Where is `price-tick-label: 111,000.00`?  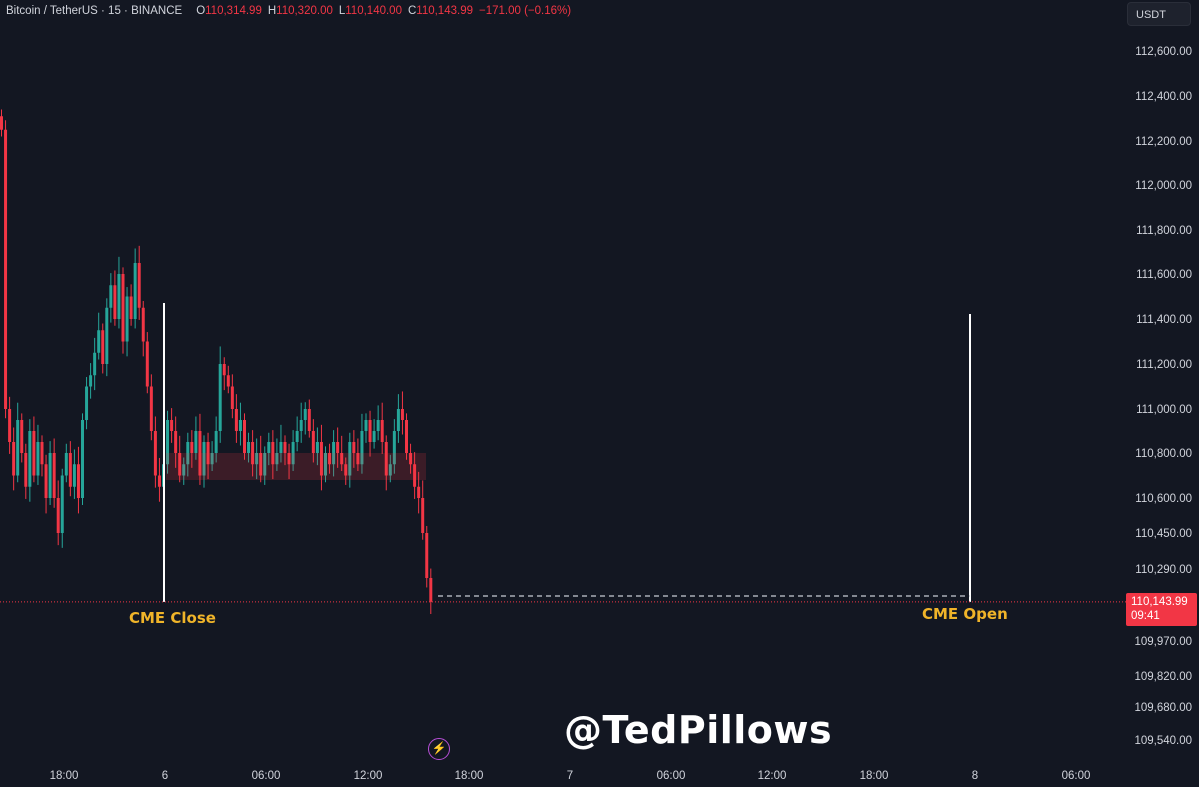 price-tick-label: 111,000.00 is located at coordinates (1164, 410).